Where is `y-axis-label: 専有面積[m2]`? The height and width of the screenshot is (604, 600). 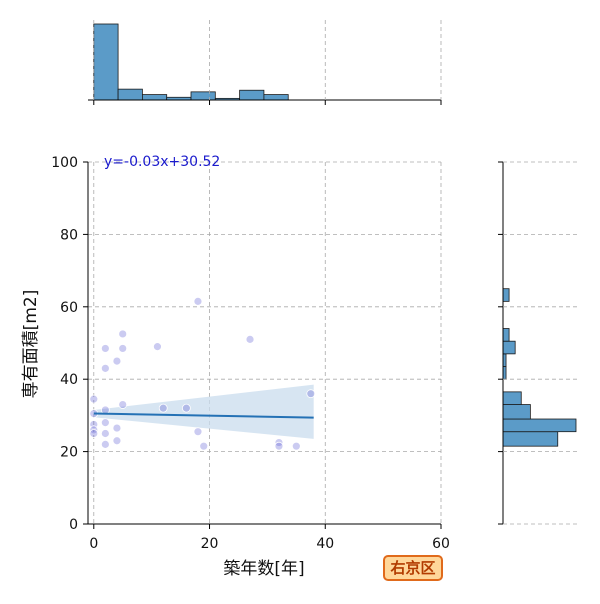
y-axis-label: 専有面積[m2] is located at coordinates (31, 344).